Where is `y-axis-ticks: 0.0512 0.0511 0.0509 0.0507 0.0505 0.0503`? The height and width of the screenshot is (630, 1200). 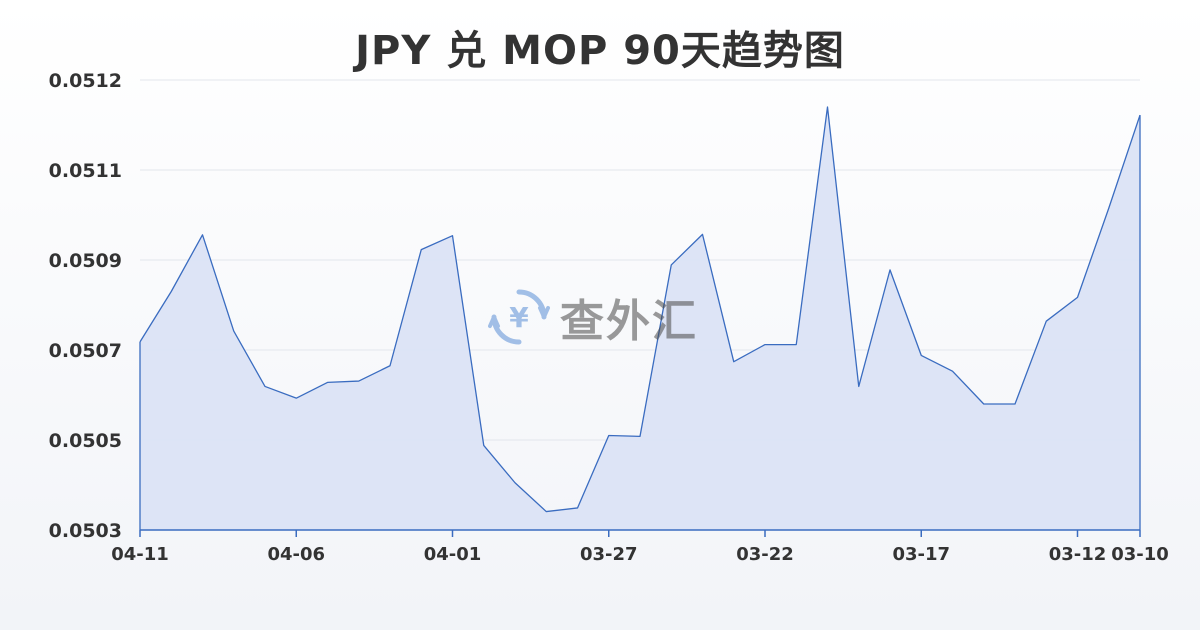
y-axis-ticks: 0.0512 0.0511 0.0509 0.0507 0.0505 0.0503 is located at coordinates (85, 306).